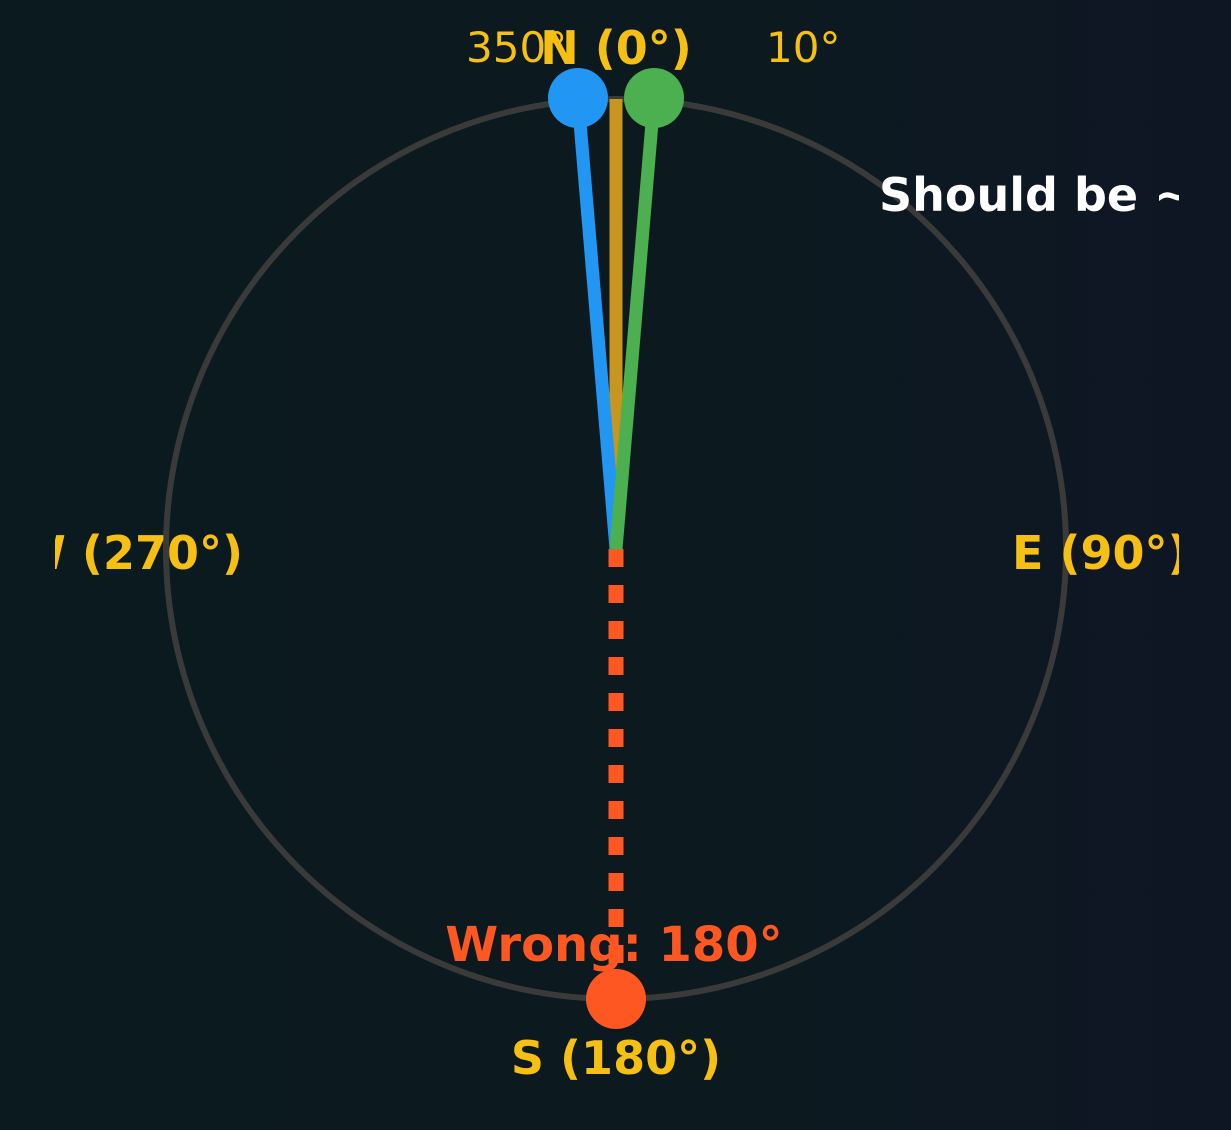 Image resolution: width=1231 pixels, height=1130 pixels. Describe the element at coordinates (616, 1058) in the screenshot. I see `south-label: S (180°)` at that location.